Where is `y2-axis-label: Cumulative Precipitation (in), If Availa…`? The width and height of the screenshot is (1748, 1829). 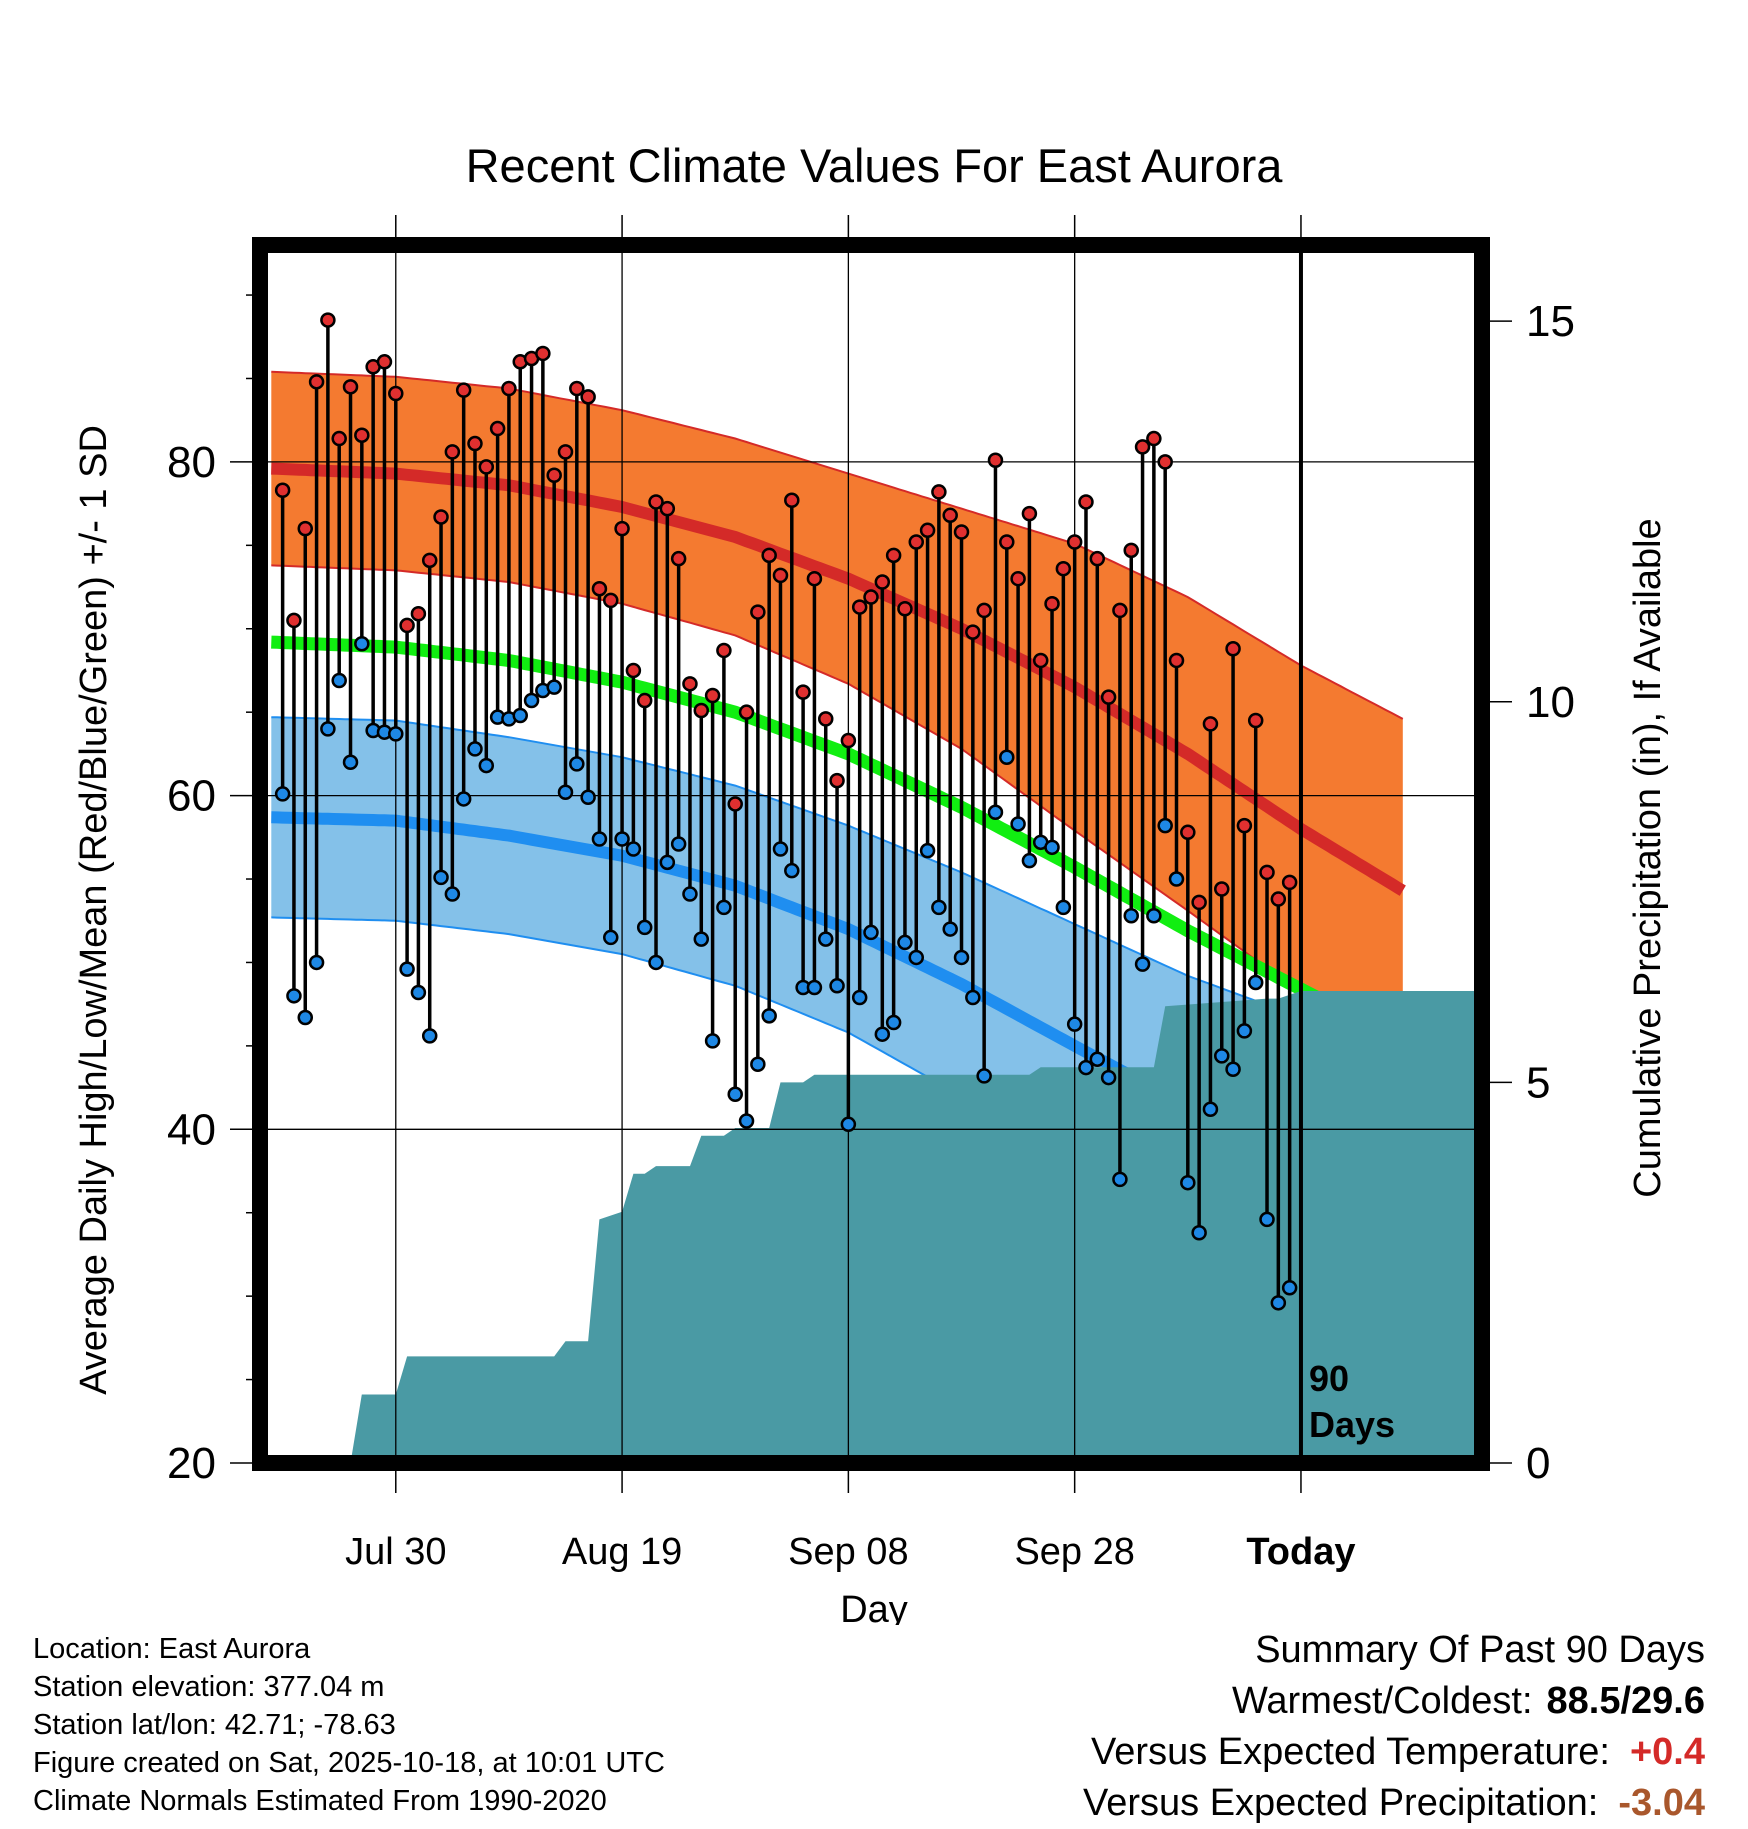
y2-axis-label: Cumulative Precipitation (in), If Availa… is located at coordinates (1648, 857).